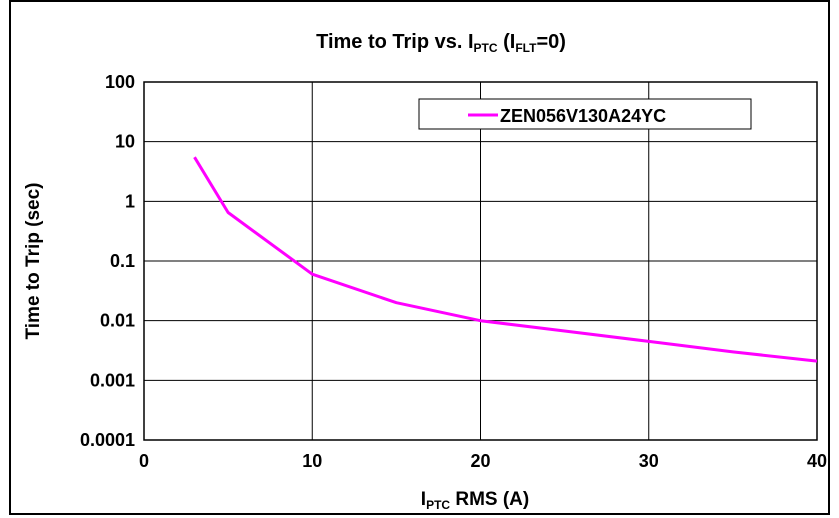  What do you see at coordinates (312, 461) in the screenshot?
I see `x-tick-label: 10` at bounding box center [312, 461].